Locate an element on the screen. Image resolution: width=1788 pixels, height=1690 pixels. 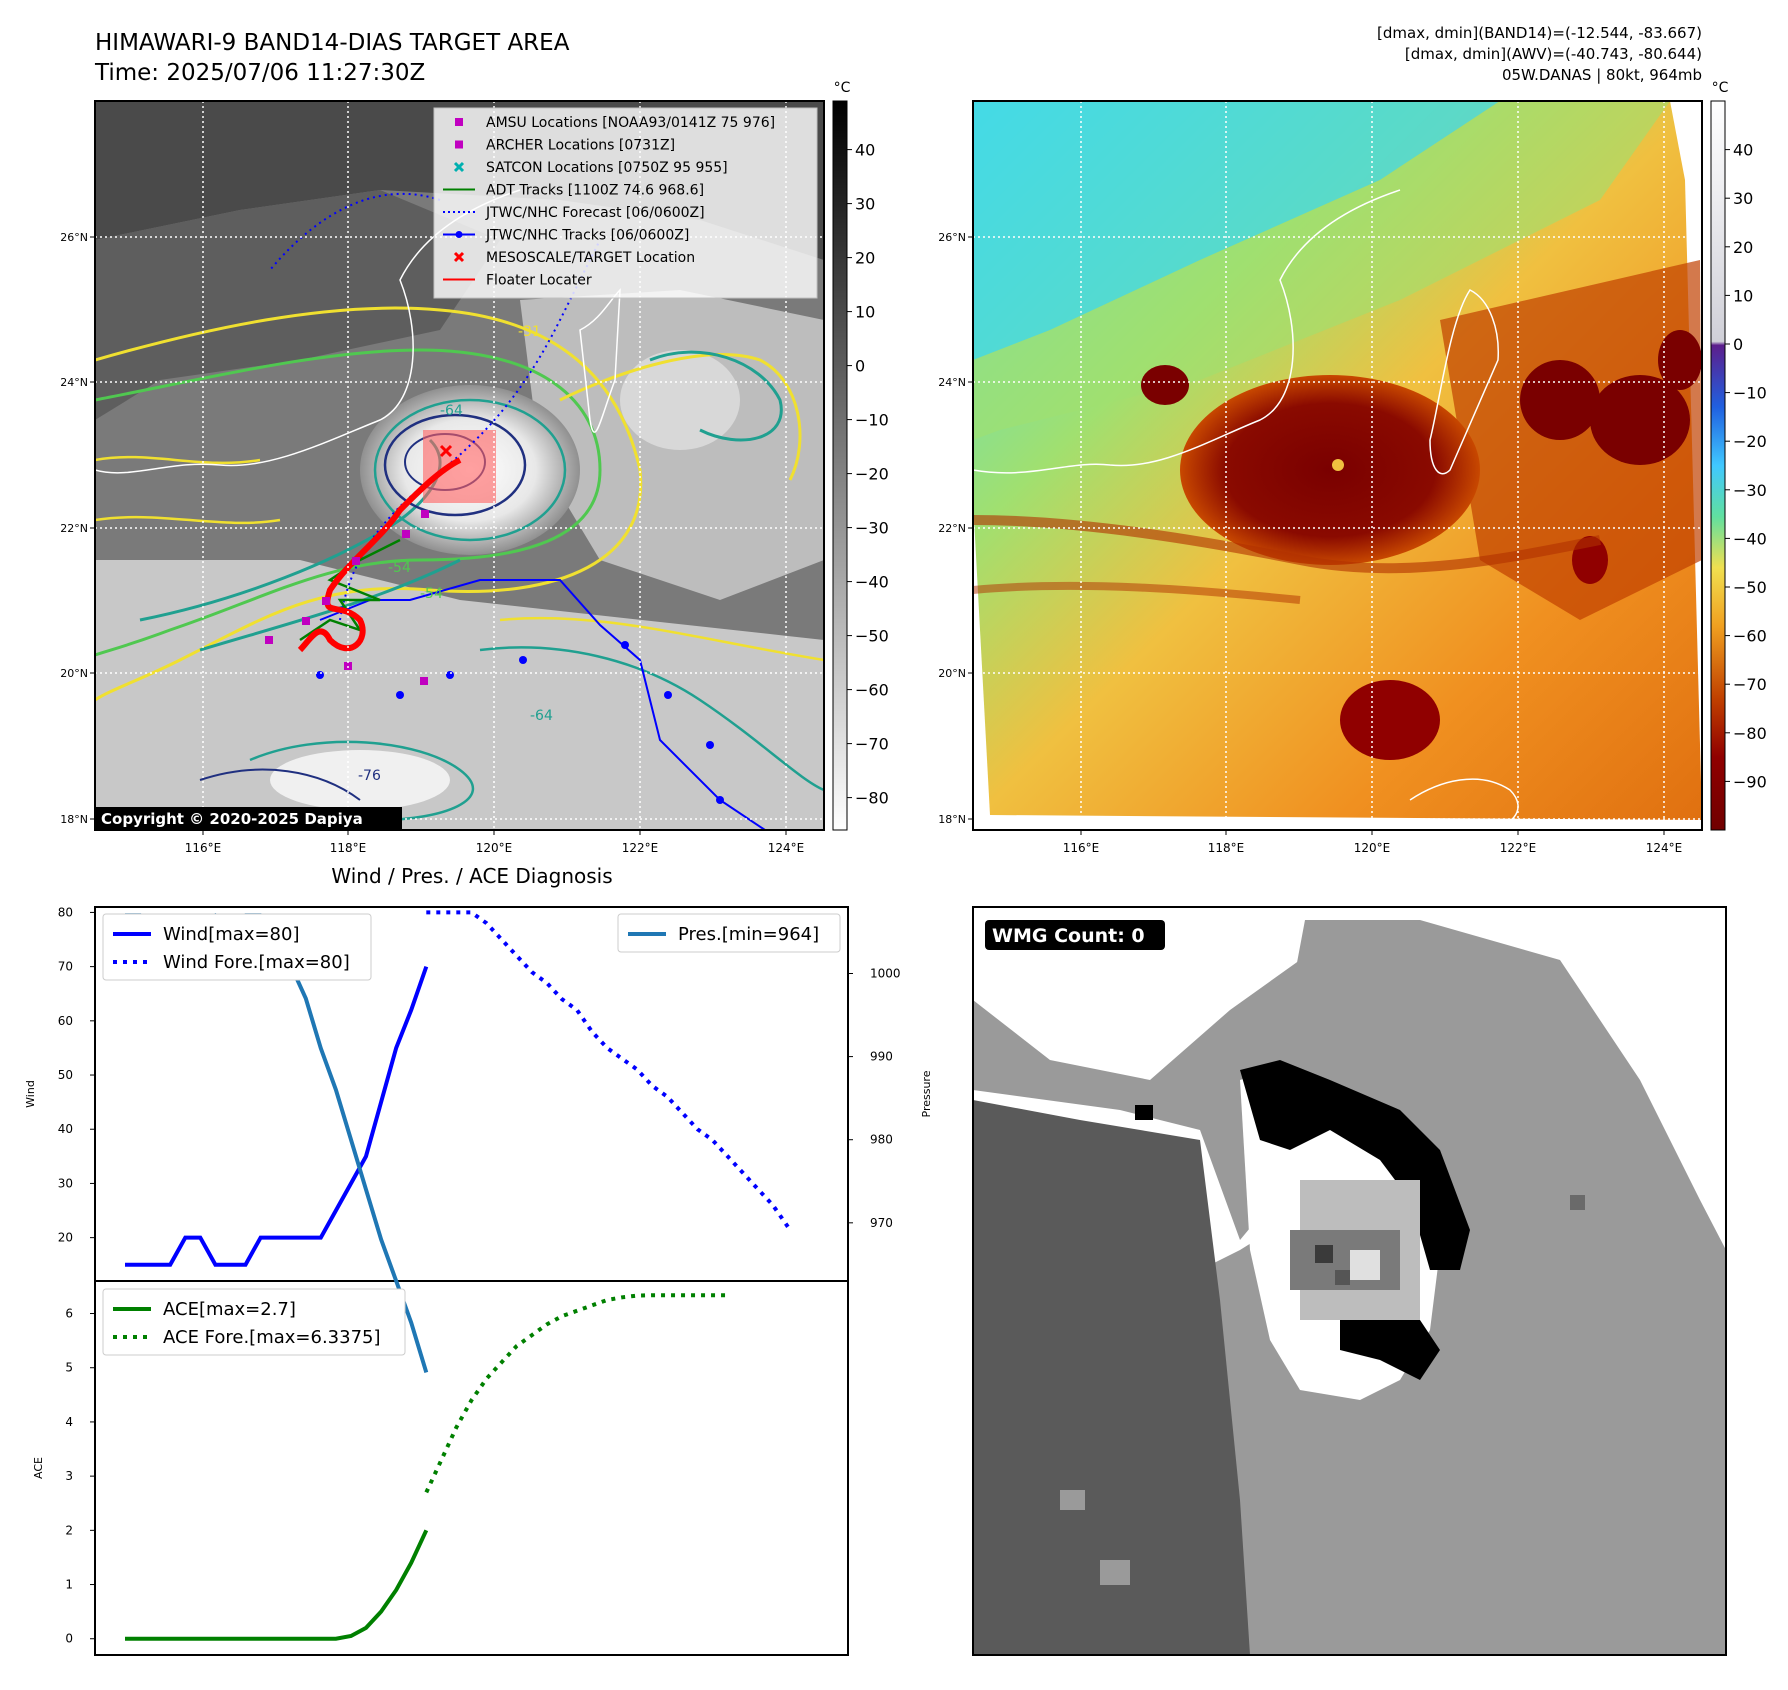
y-right-tick-label: 1000 is located at coordinates (885, 973).